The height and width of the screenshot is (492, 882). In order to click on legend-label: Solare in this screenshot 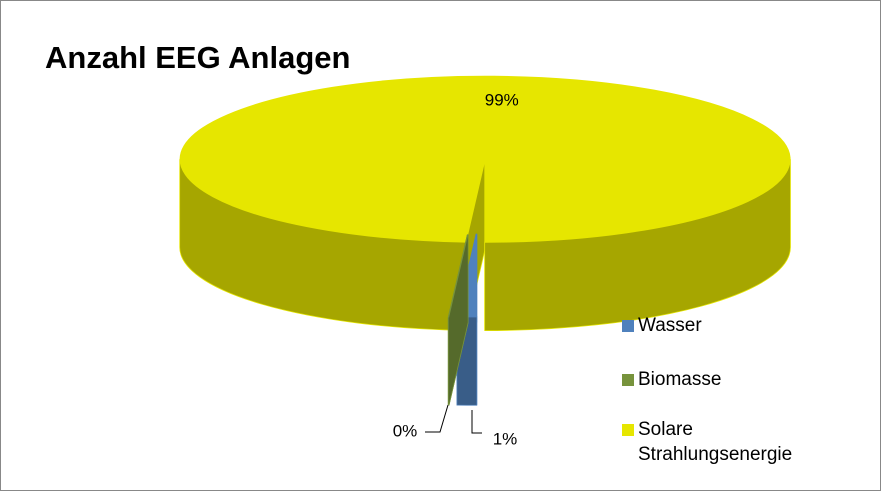, I will do `click(665, 429)`.